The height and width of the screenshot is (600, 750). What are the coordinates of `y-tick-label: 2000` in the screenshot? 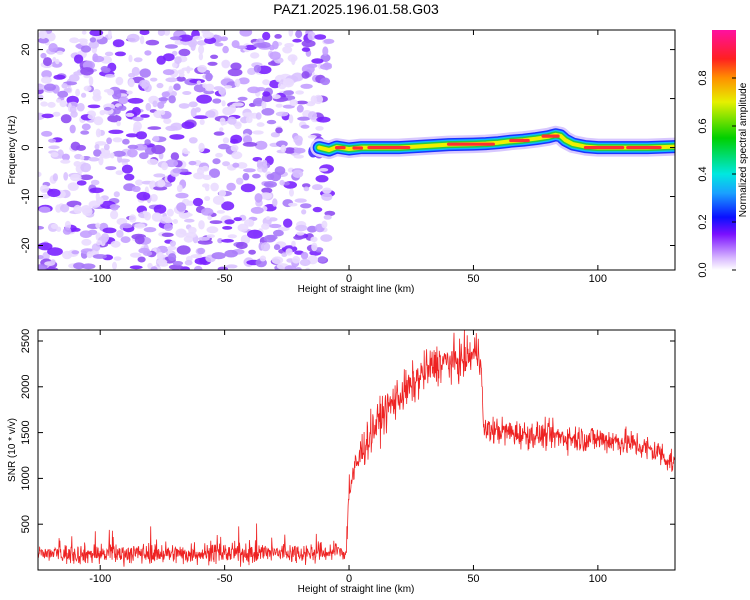 It's located at (26, 387).